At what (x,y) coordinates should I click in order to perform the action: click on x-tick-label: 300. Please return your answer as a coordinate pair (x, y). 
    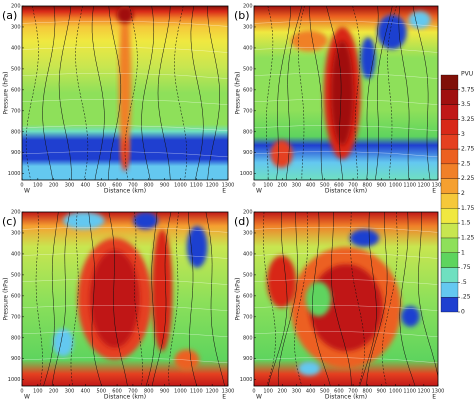
    Looking at the image, I should click on (297, 186).